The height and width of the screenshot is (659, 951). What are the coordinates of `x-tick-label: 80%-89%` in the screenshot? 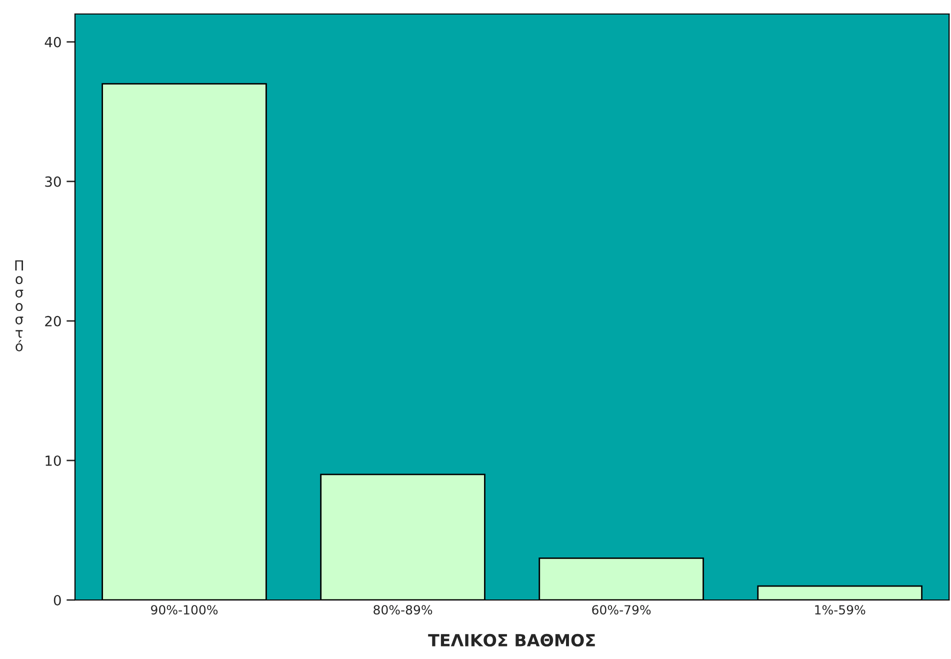 It's located at (403, 610).